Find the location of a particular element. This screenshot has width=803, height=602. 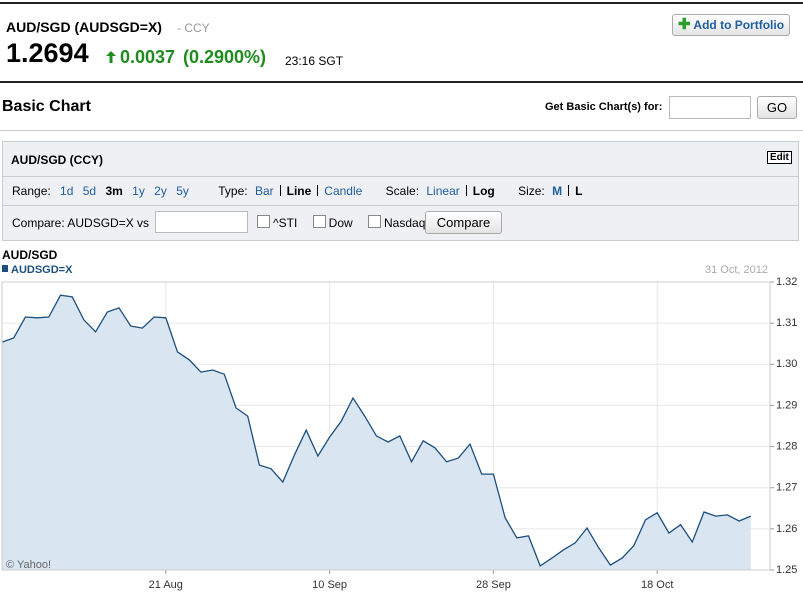

edit-button: Edit is located at coordinates (779, 157).